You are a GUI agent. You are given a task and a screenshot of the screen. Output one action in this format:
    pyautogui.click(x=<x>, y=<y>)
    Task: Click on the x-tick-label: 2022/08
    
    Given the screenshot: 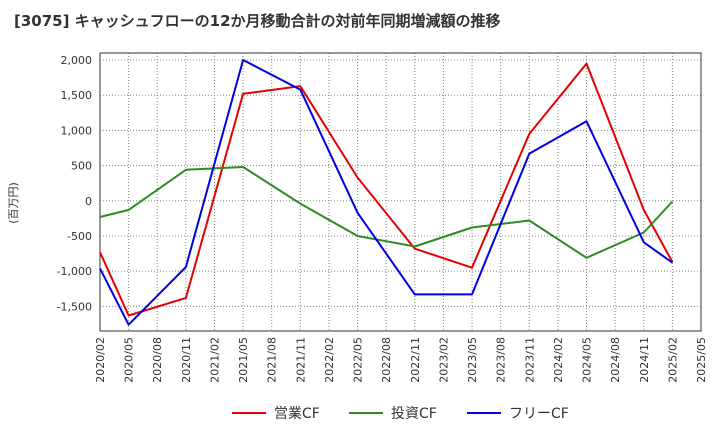 What is the action you would take?
    pyautogui.click(x=386, y=360)
    